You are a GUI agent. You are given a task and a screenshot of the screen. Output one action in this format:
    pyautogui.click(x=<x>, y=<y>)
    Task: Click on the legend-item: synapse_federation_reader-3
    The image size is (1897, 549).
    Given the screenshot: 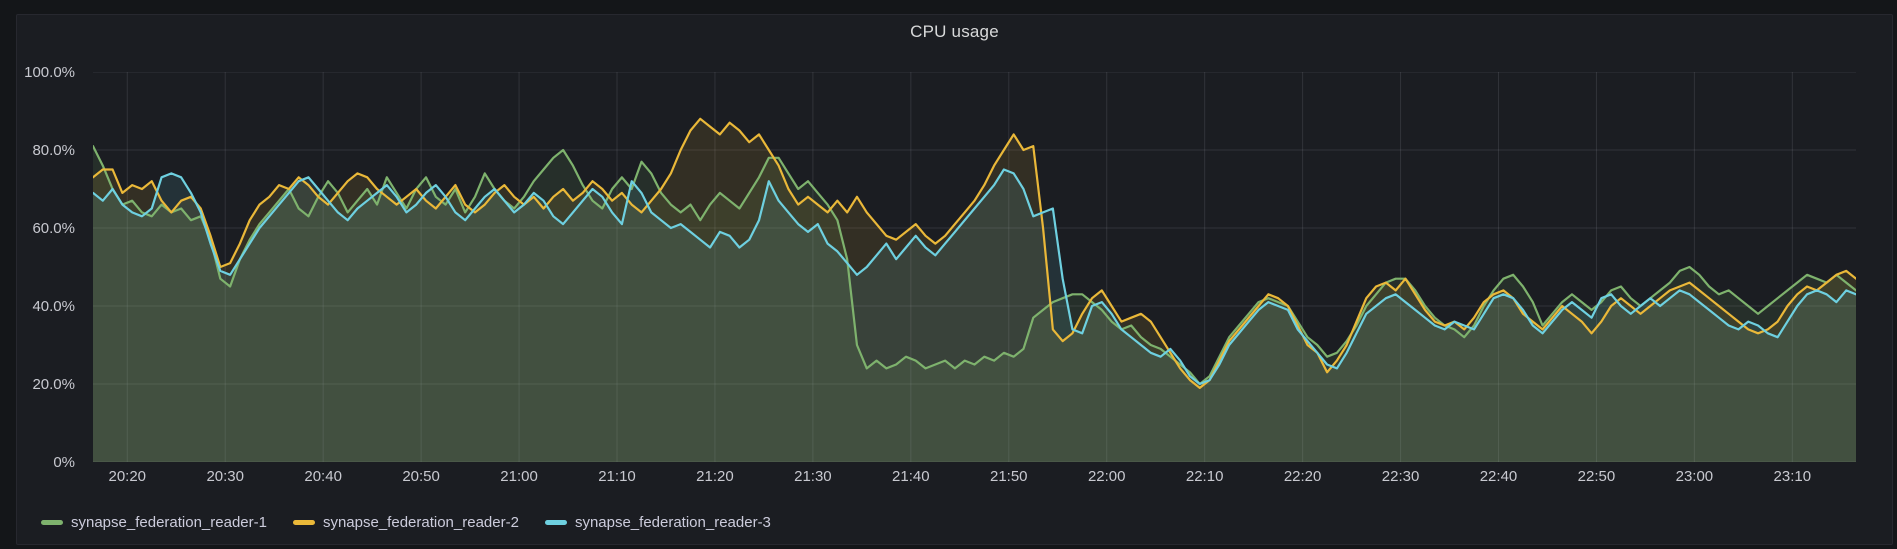 What is the action you would take?
    pyautogui.click(x=657, y=522)
    